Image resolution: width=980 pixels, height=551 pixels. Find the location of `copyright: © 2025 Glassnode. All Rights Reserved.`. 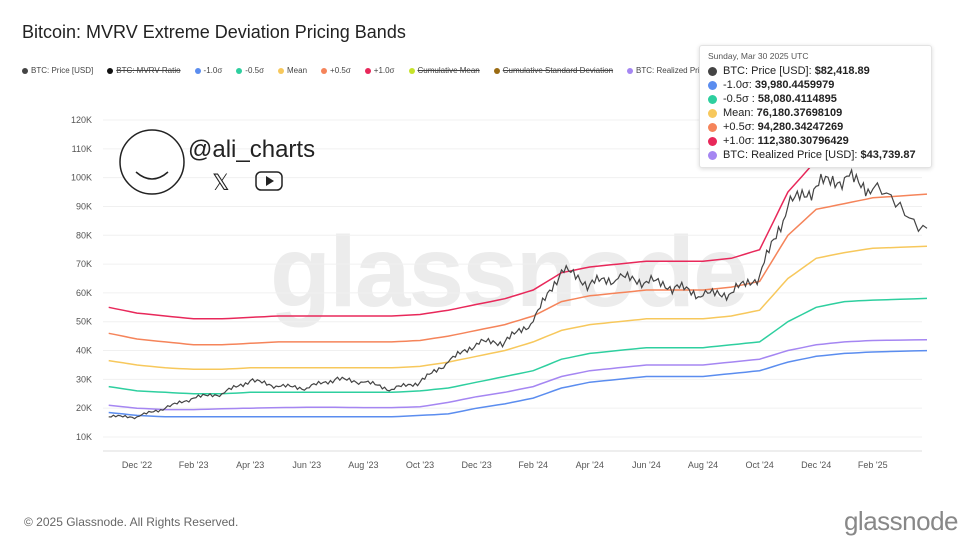

copyright: © 2025 Glassnode. All Rights Reserved. is located at coordinates (131, 522).